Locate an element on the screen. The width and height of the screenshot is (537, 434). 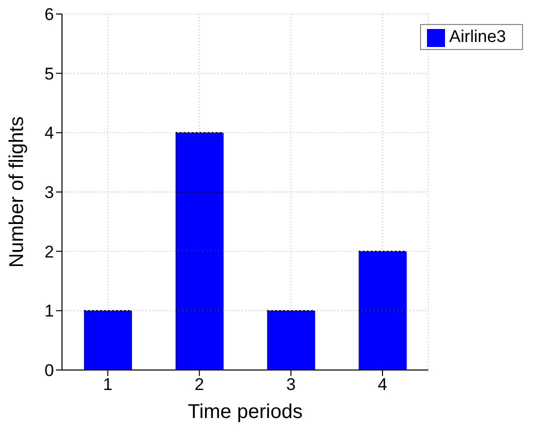
y-tick-label: 4 is located at coordinates (49, 133).